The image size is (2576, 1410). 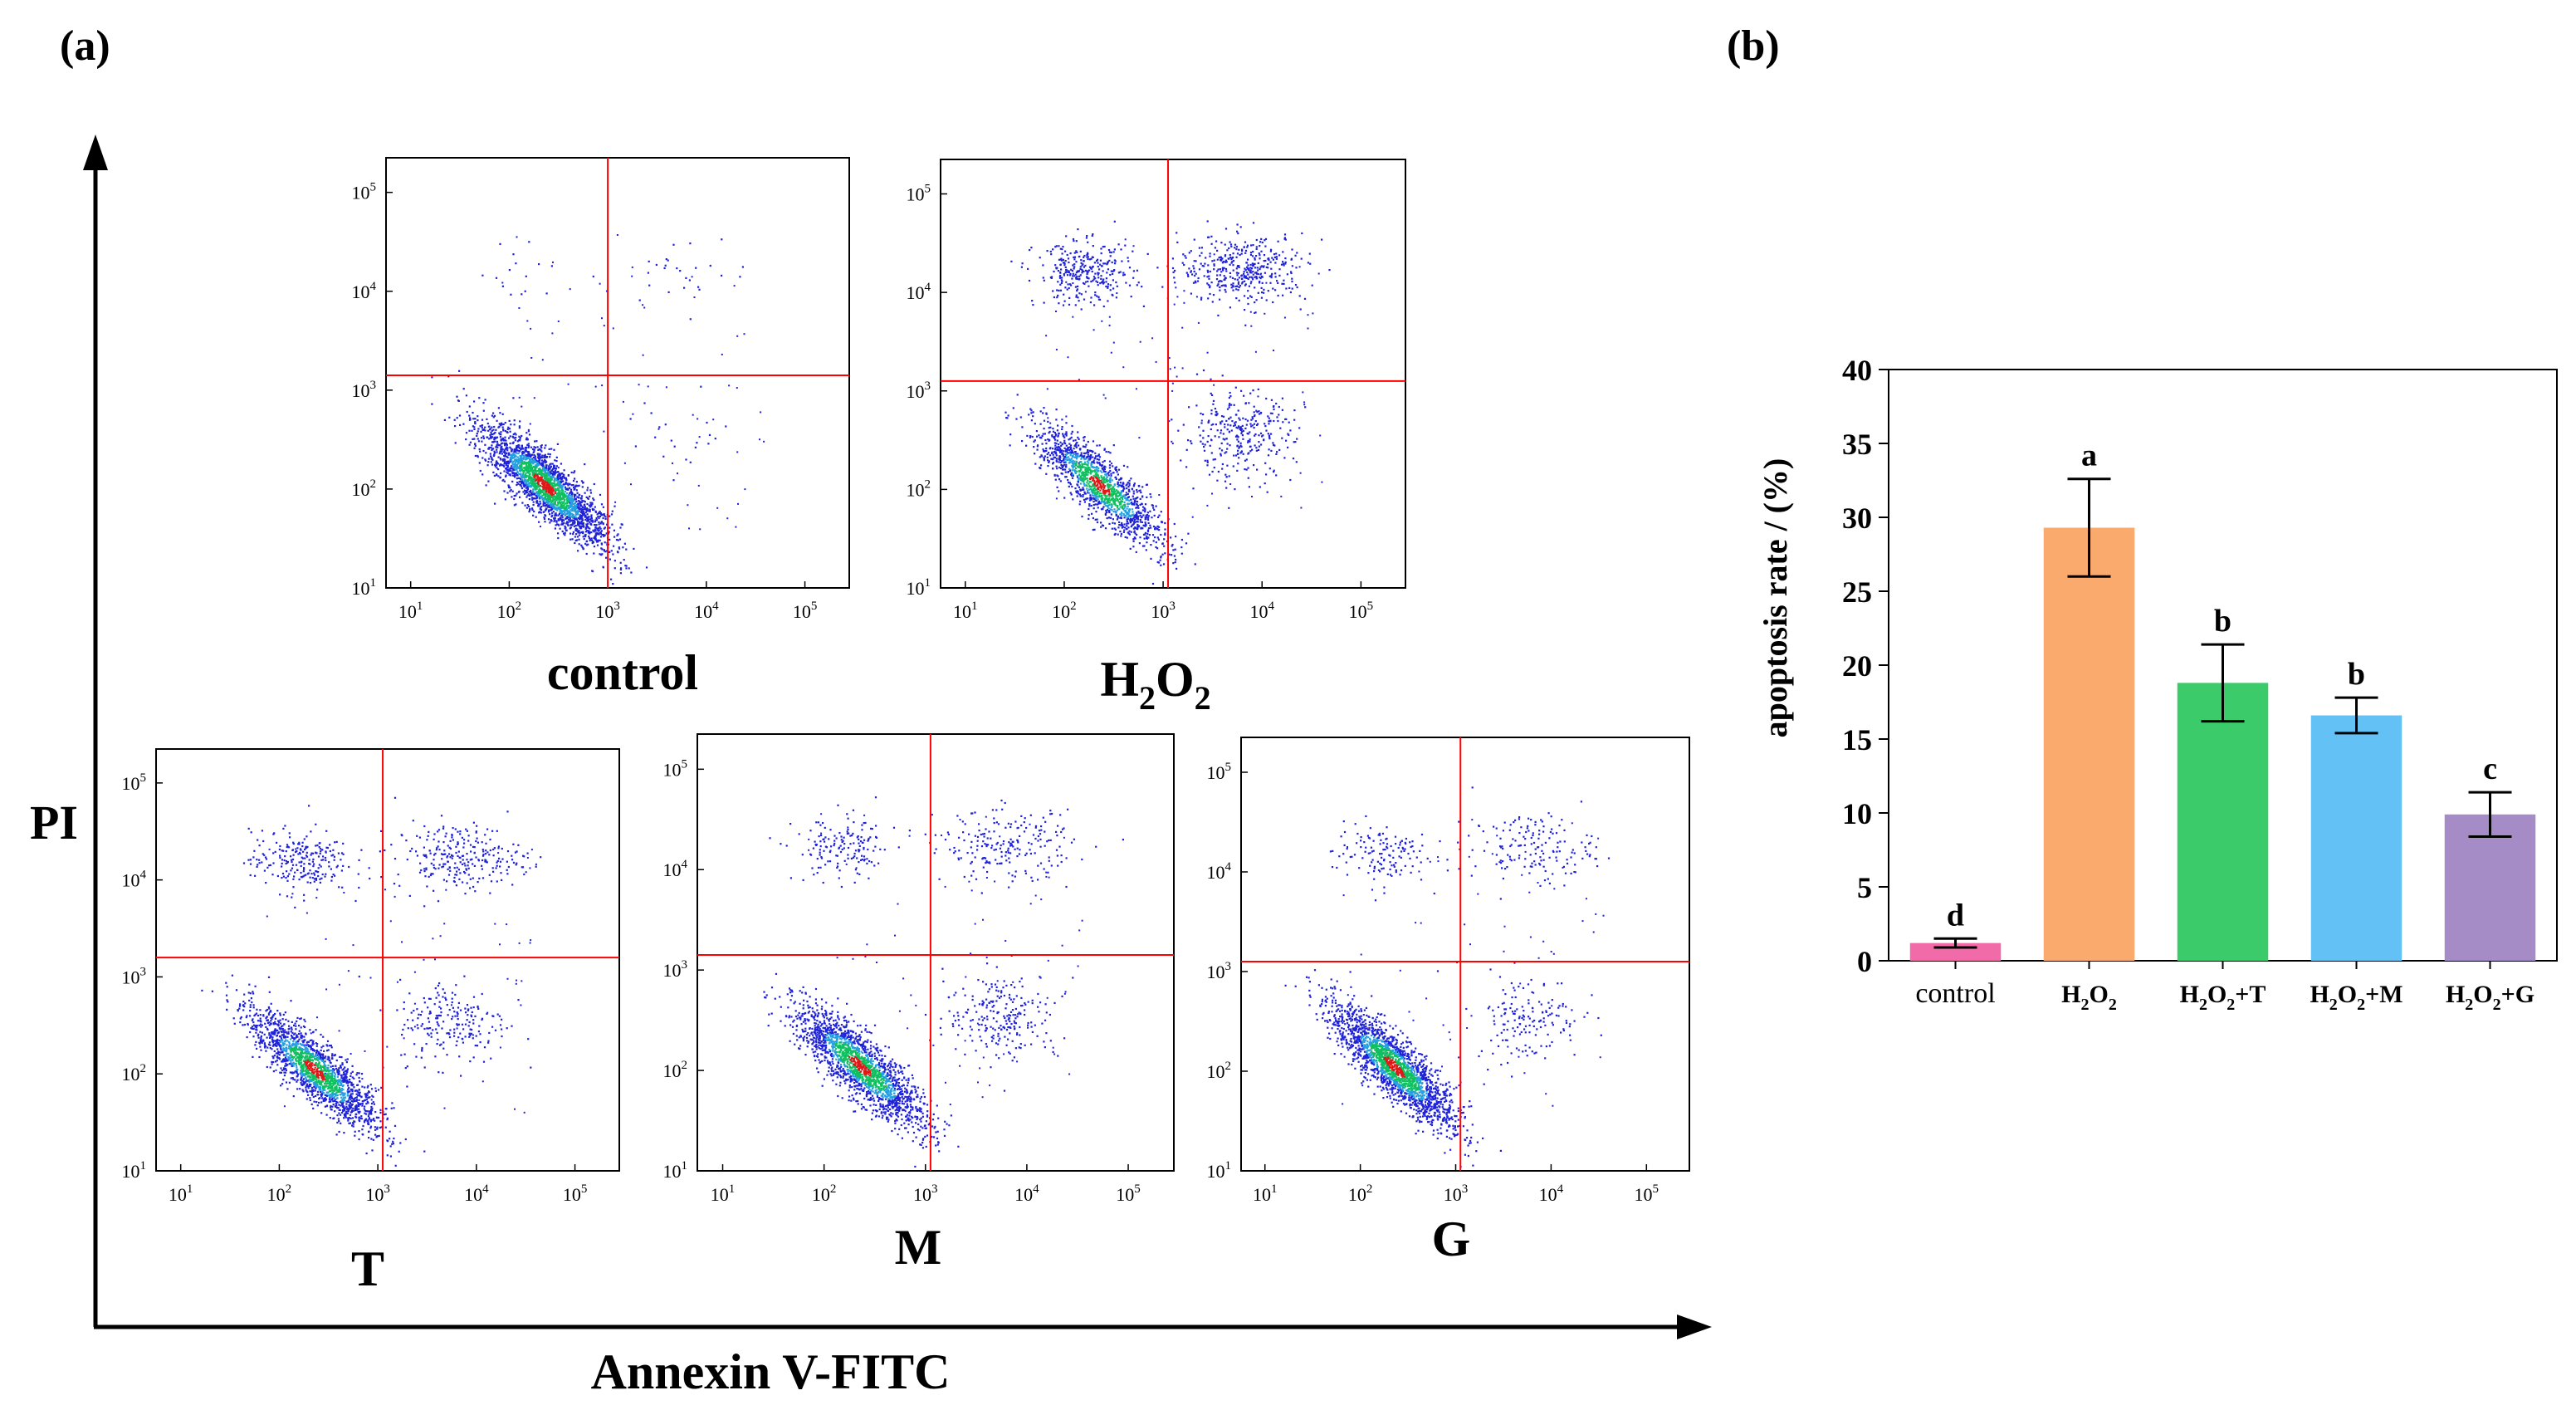 I want to click on significance-letter: d, so click(x=1955, y=916).